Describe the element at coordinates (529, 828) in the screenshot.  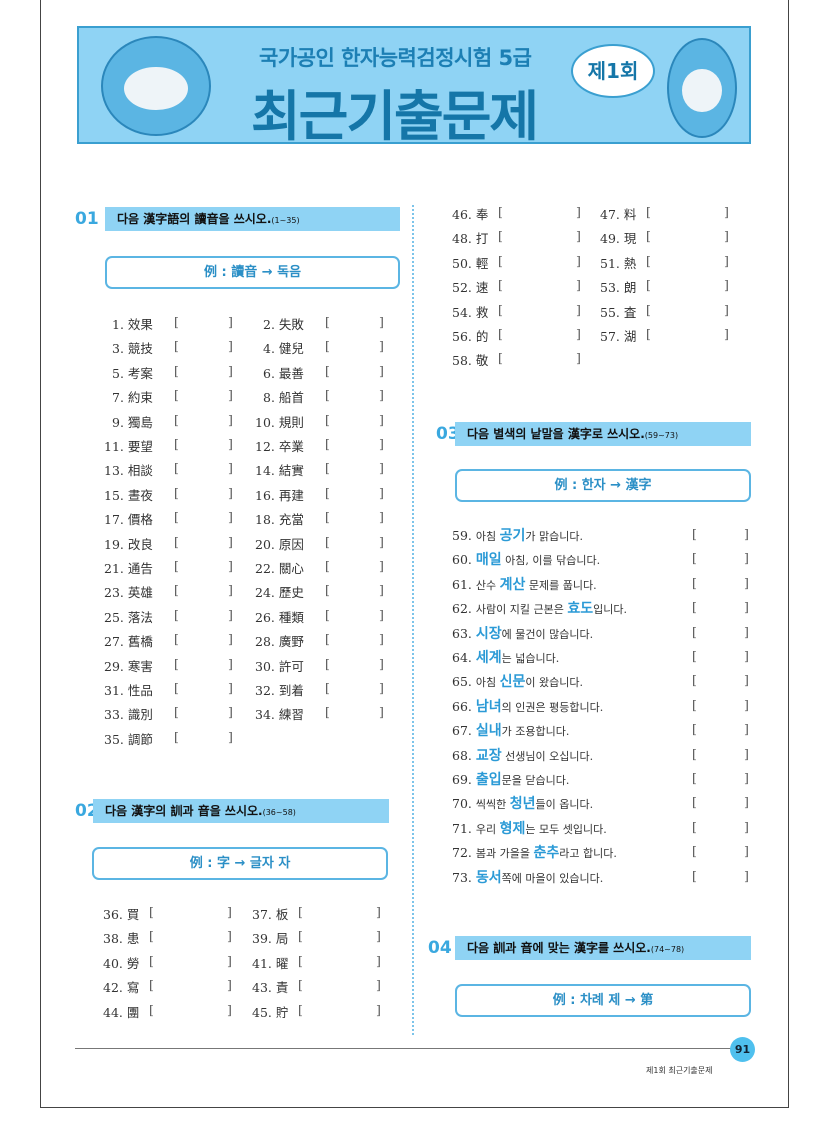
I see `sentence-item: 71. 우리 형제는 모두 셋입니다.` at that location.